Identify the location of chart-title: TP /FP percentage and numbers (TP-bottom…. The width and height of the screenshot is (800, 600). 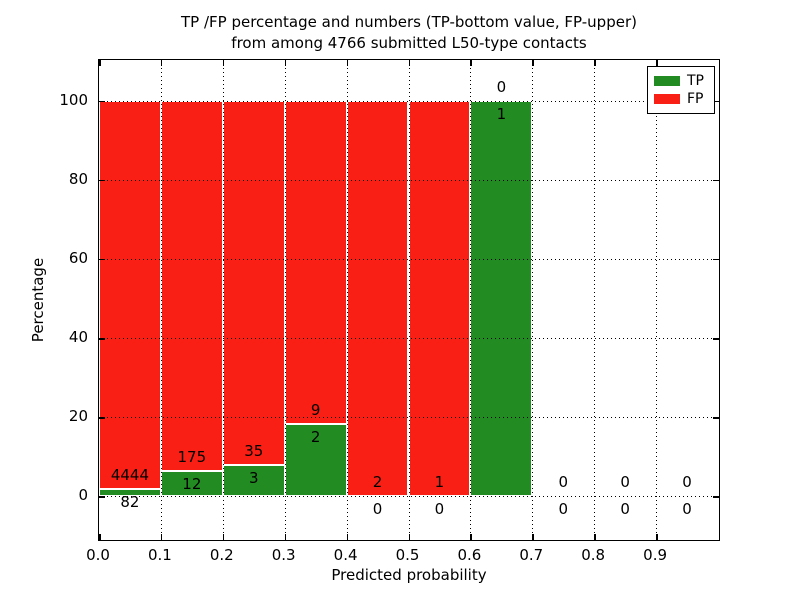
(409, 33).